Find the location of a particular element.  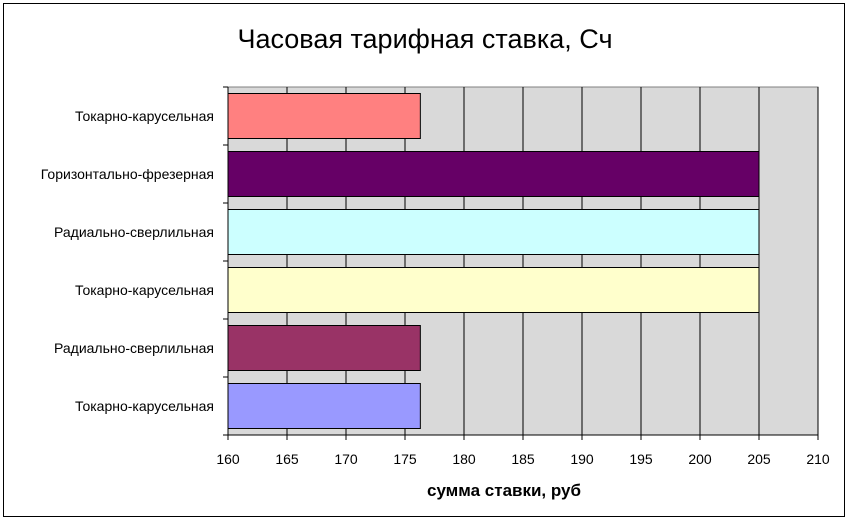

x-axis-title: сумма ставки, руб is located at coordinates (504, 490).